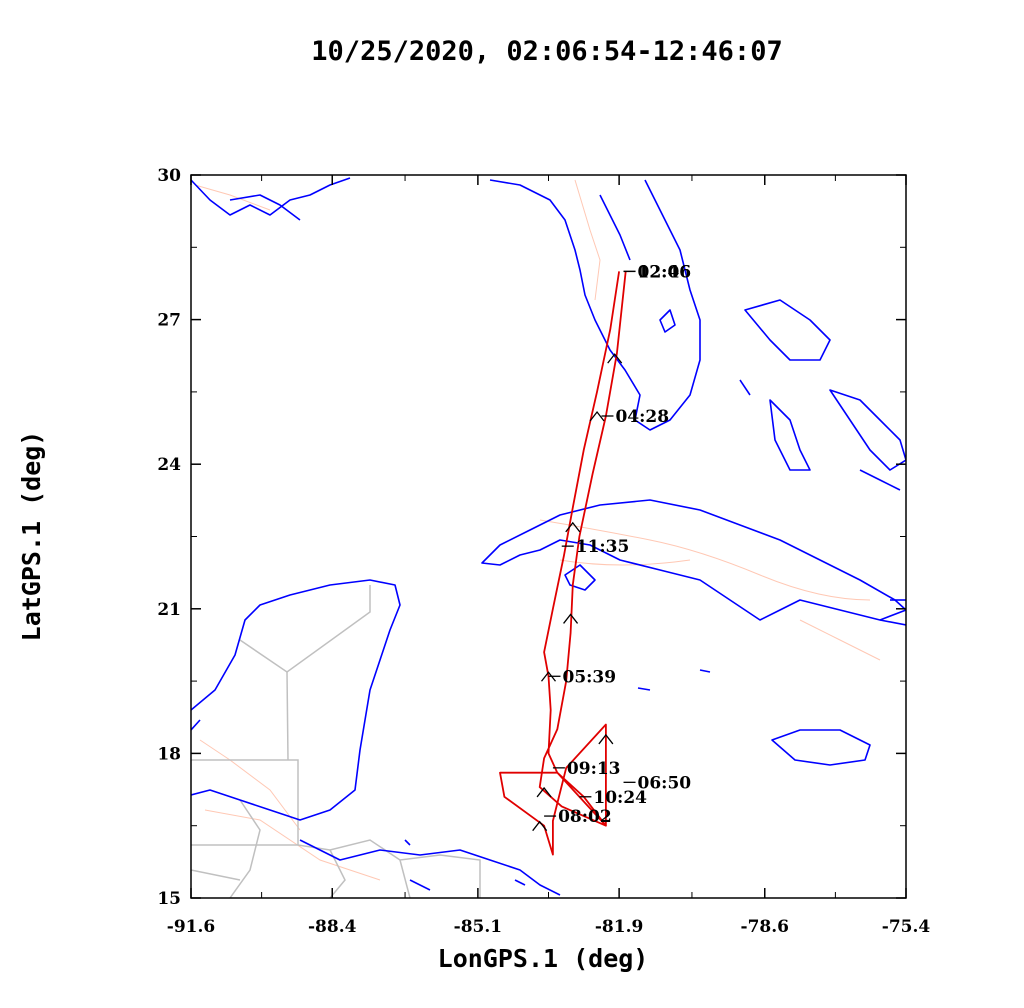  Describe the element at coordinates (603, 547) in the screenshot. I see `time-label: 11:35` at that location.